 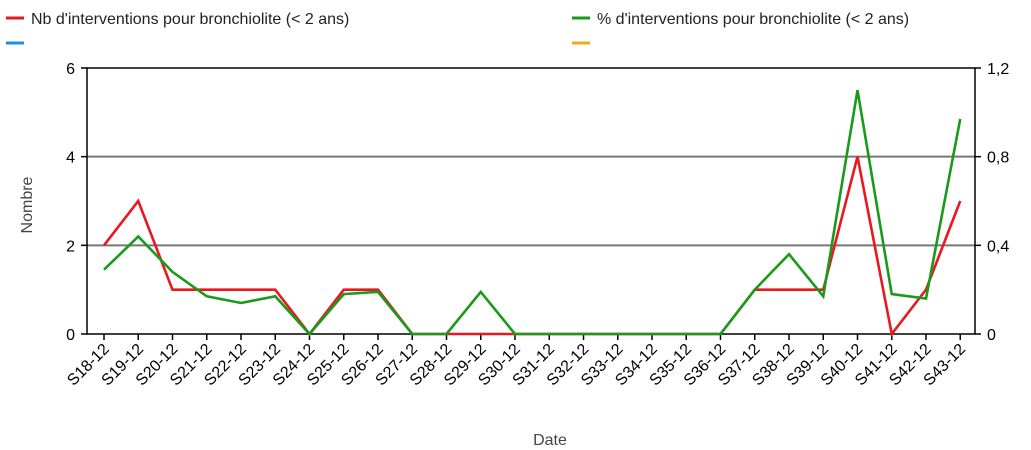 What do you see at coordinates (998, 246) in the screenshot?
I see `right-tick-label: 0,4` at bounding box center [998, 246].